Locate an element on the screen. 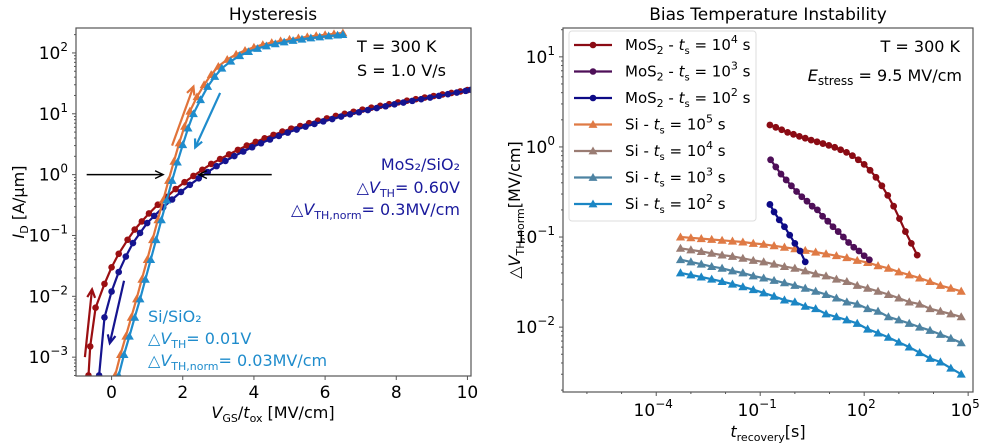  left-threshold-arrow is located at coordinates (125, 175).